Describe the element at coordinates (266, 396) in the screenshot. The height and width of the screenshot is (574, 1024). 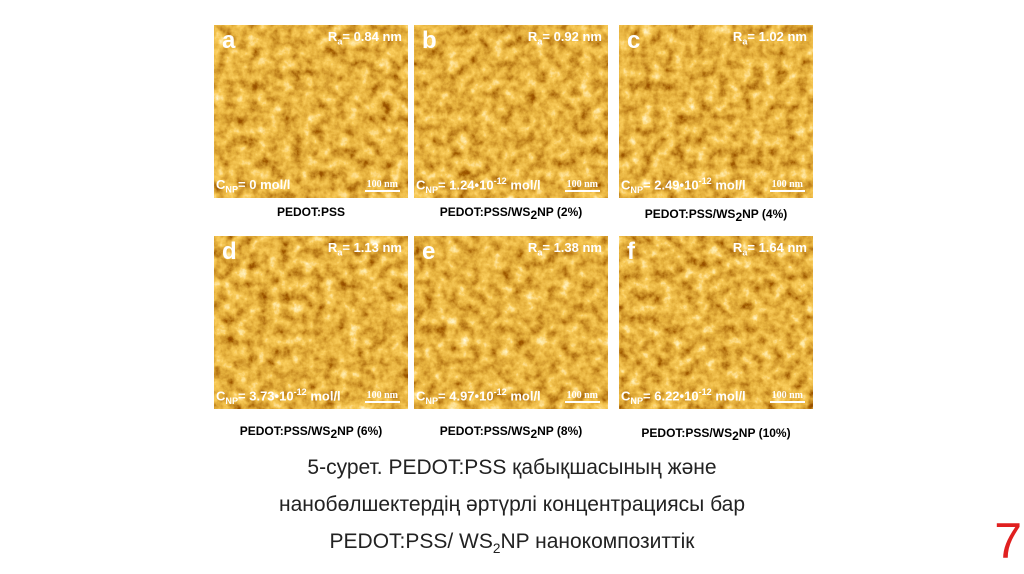
I see `text: = 3.73•10` at that location.